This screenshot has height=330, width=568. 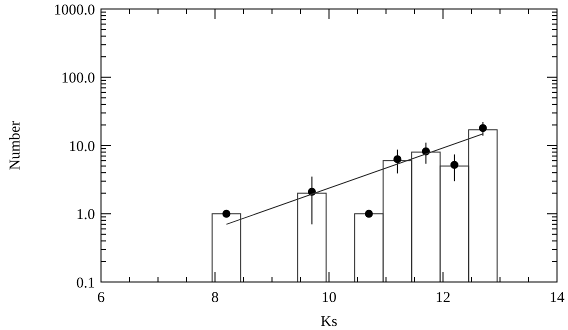 What do you see at coordinates (329, 298) in the screenshot?
I see `x-tick-label: 10` at bounding box center [329, 298].